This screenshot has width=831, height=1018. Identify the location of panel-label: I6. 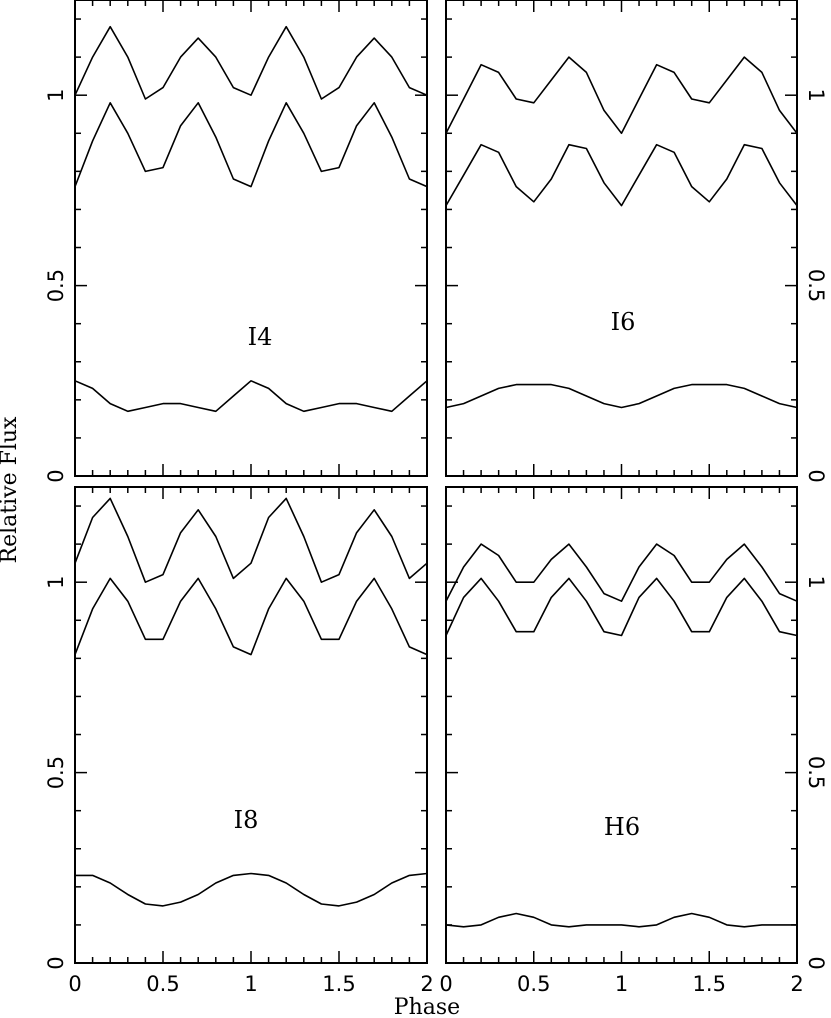
(623, 322).